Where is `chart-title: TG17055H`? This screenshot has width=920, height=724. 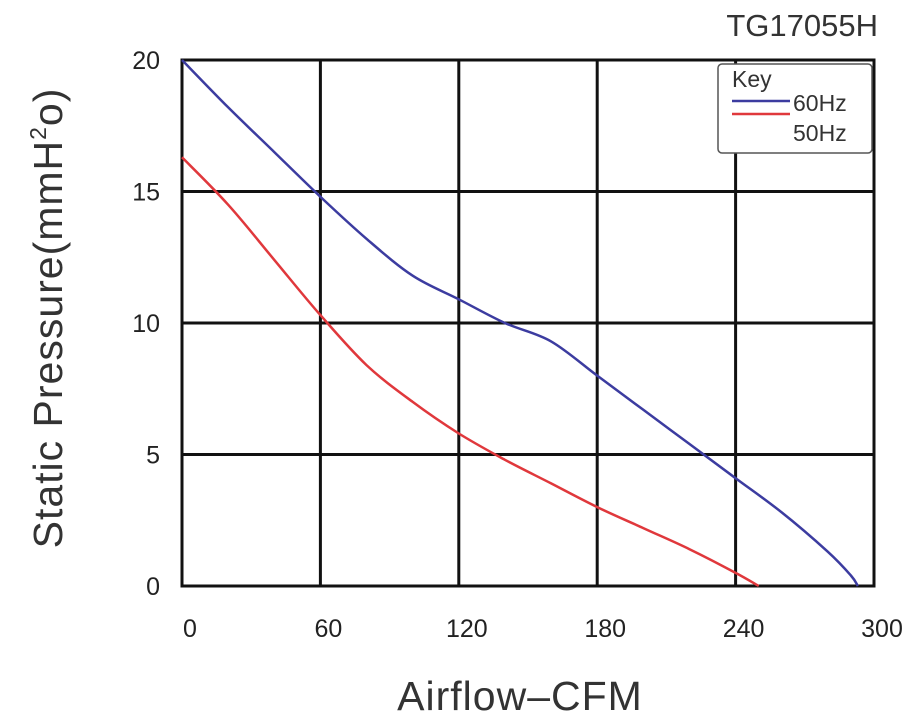
chart-title: TG17055H is located at coordinates (802, 25).